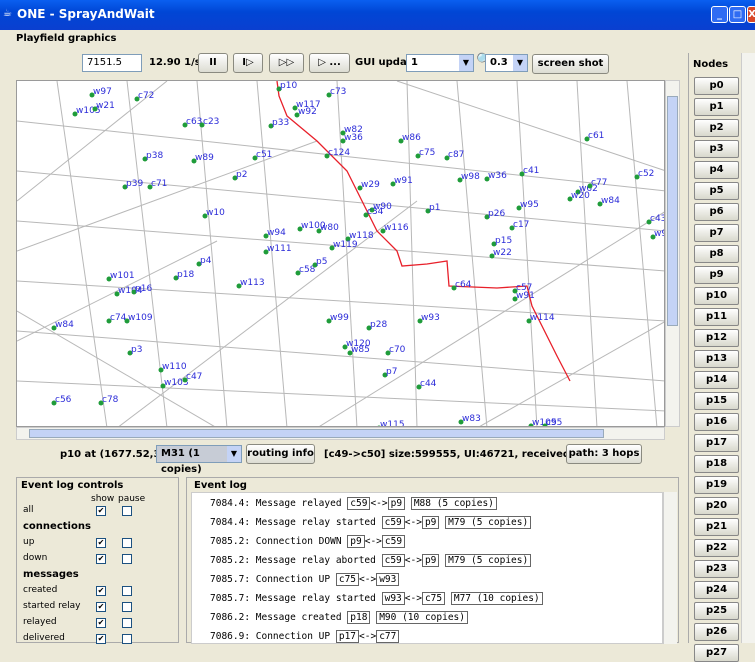 The width and height of the screenshot is (755, 662). I want to click on node-button-p16: p16, so click(716, 422).